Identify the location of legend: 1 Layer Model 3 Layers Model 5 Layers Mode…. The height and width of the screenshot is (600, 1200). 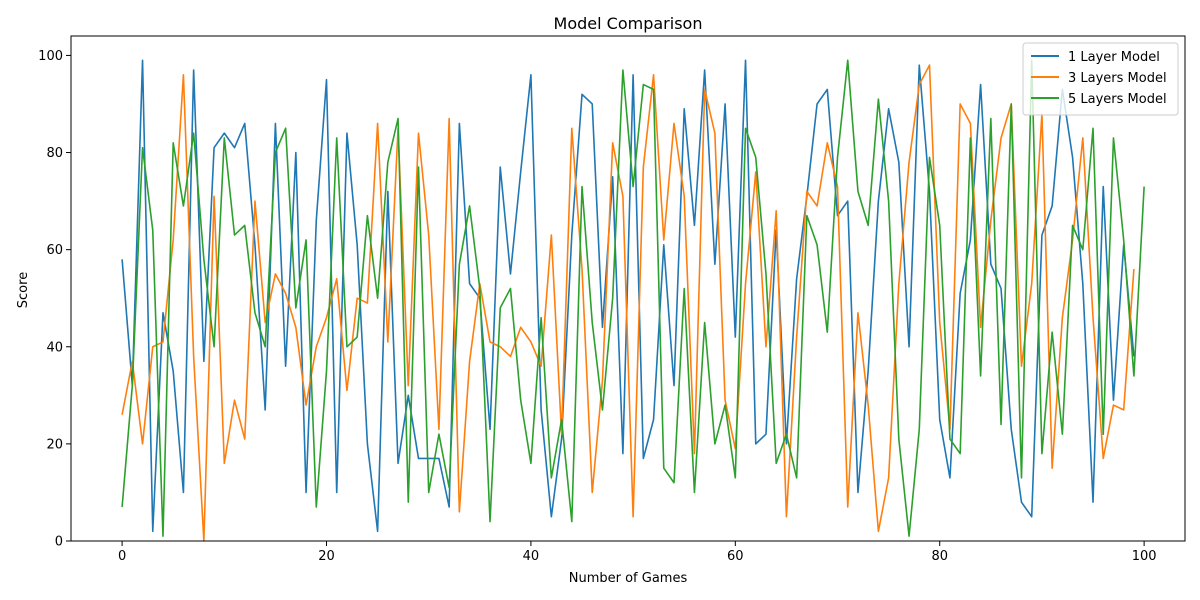
(1100, 79).